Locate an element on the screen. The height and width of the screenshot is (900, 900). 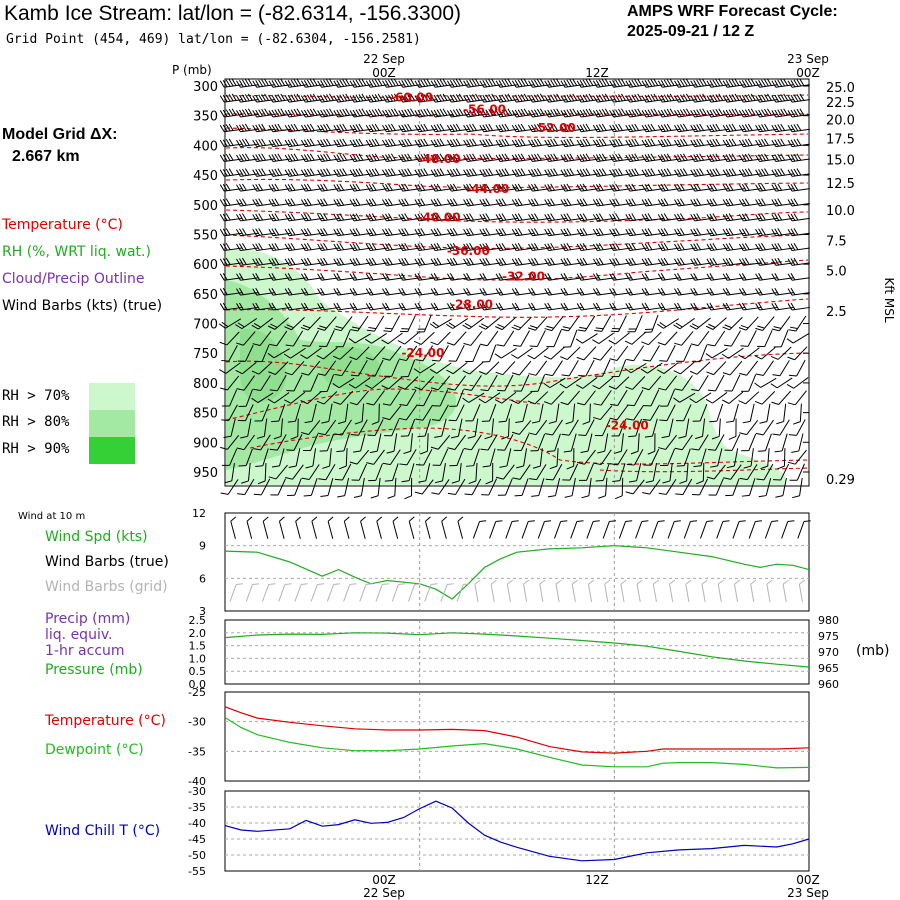
pressure-tick-label: 450 is located at coordinates (205, 176).